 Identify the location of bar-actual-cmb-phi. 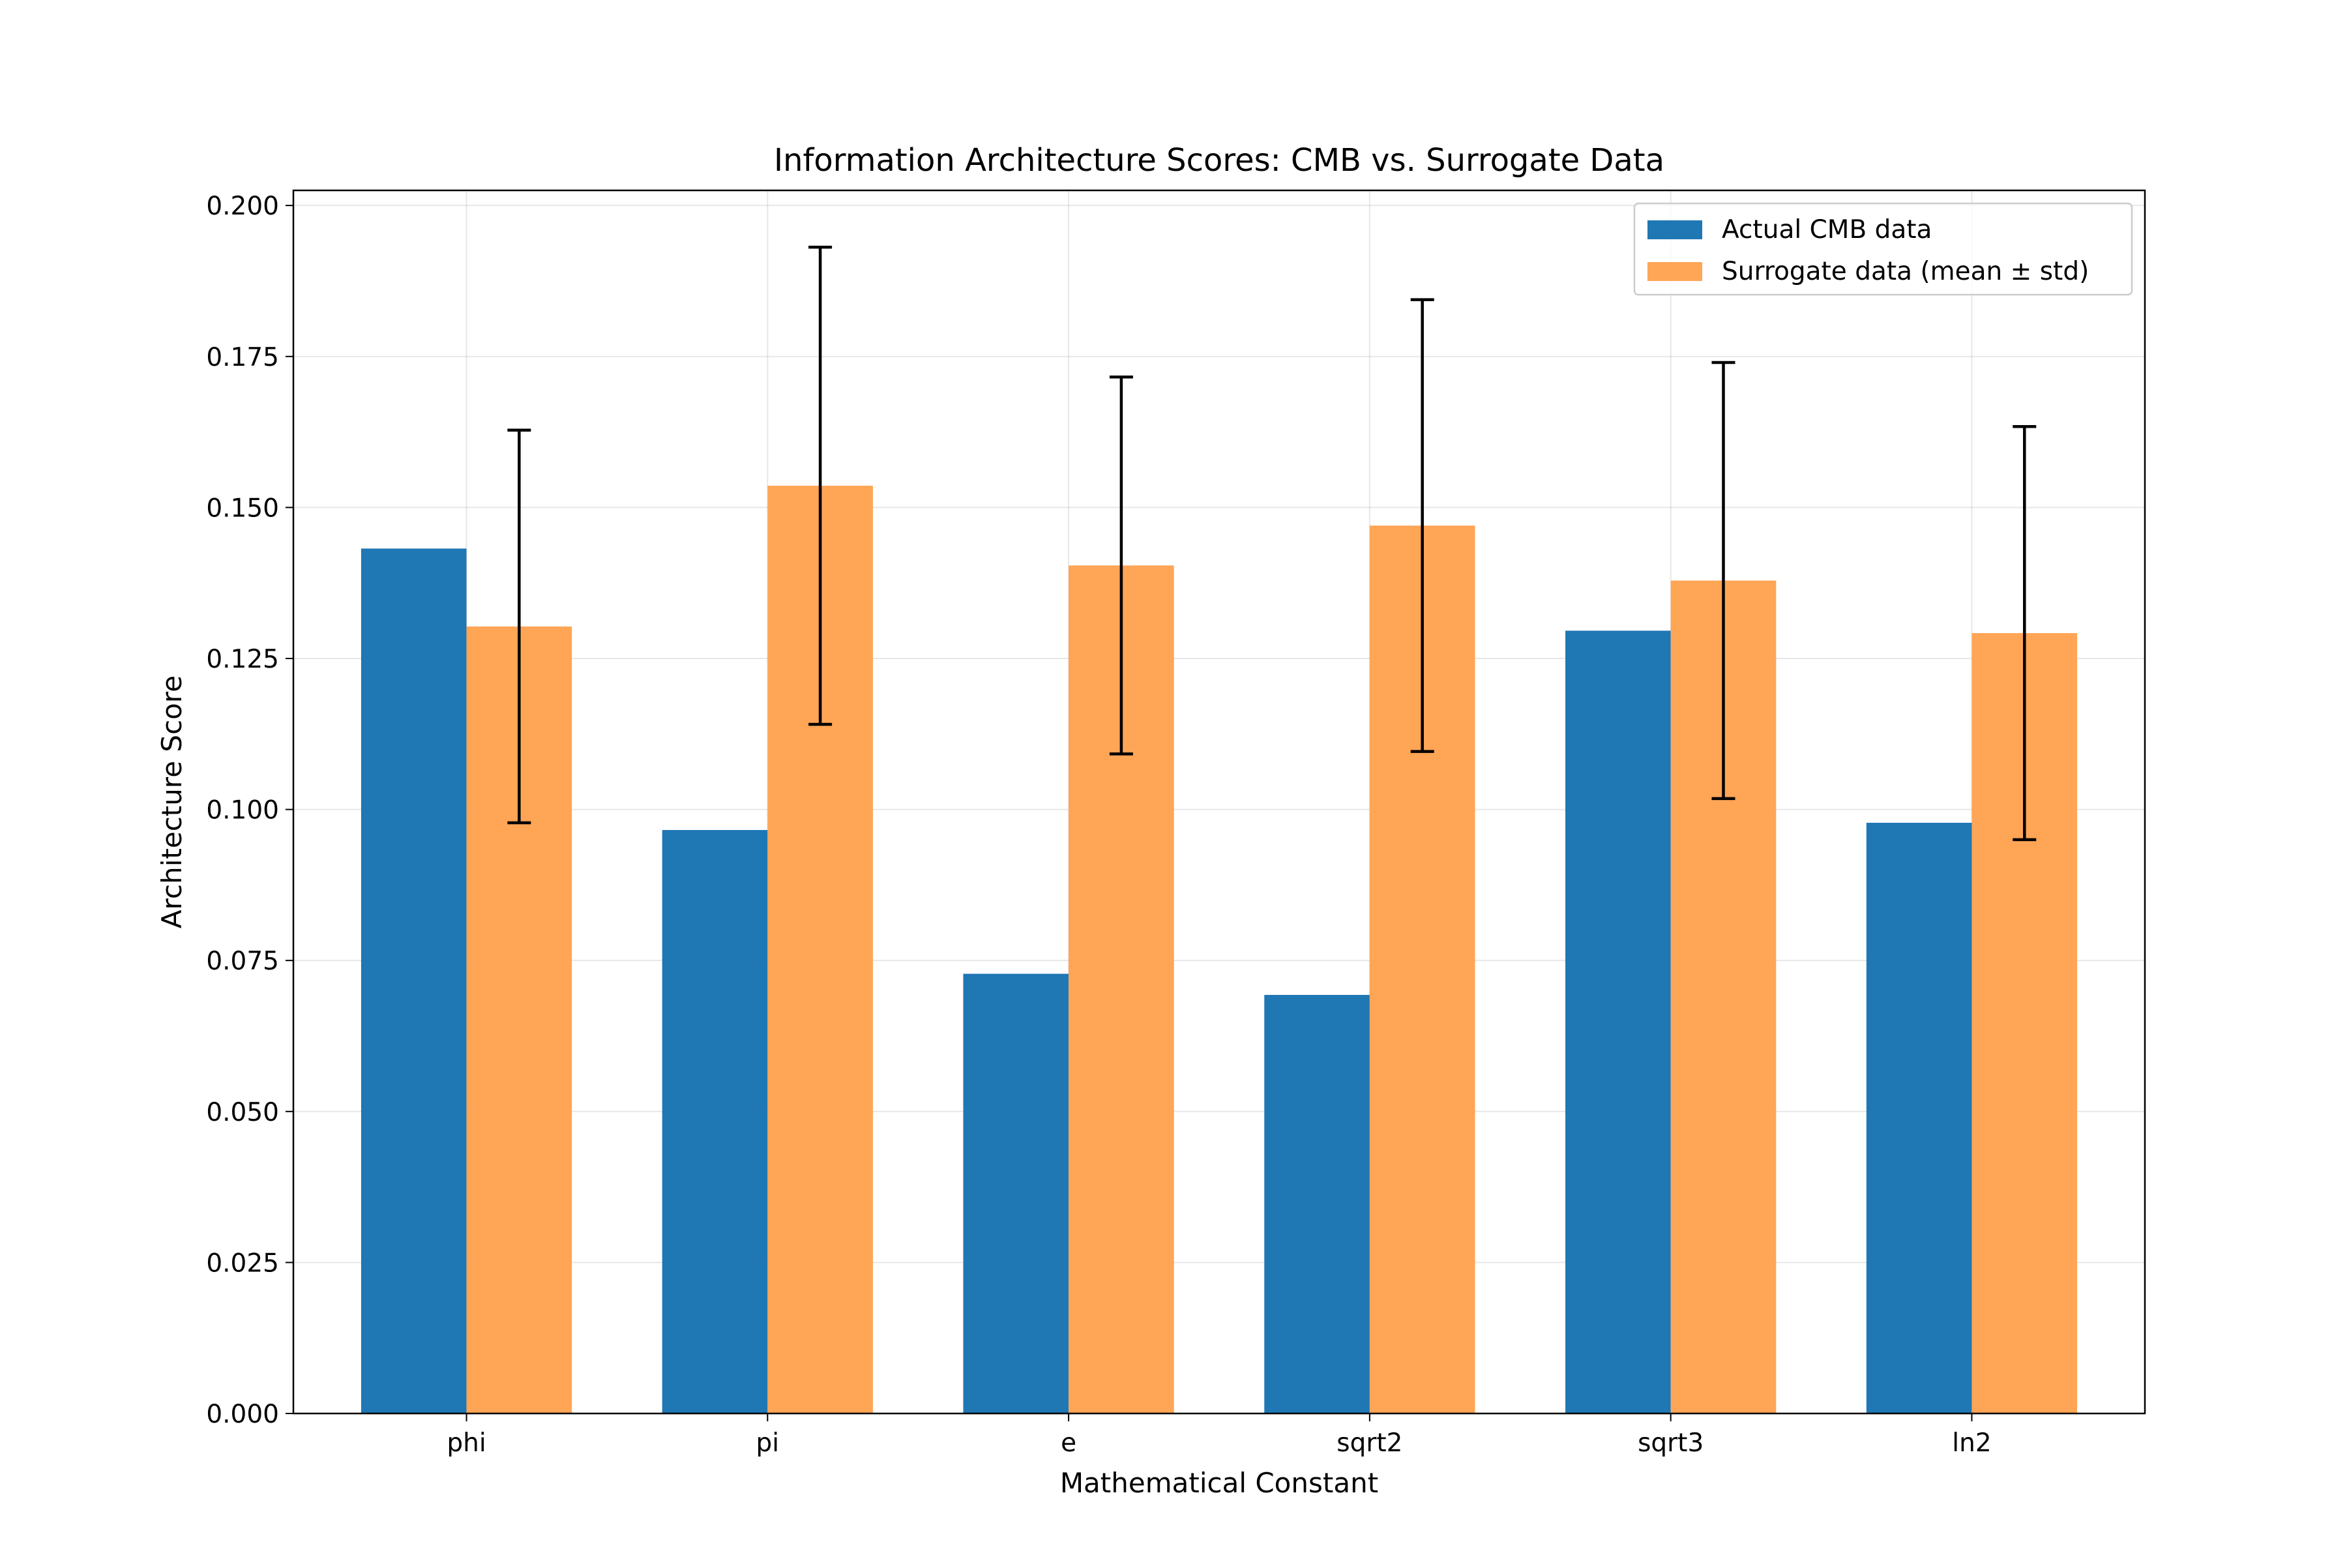
(414, 981).